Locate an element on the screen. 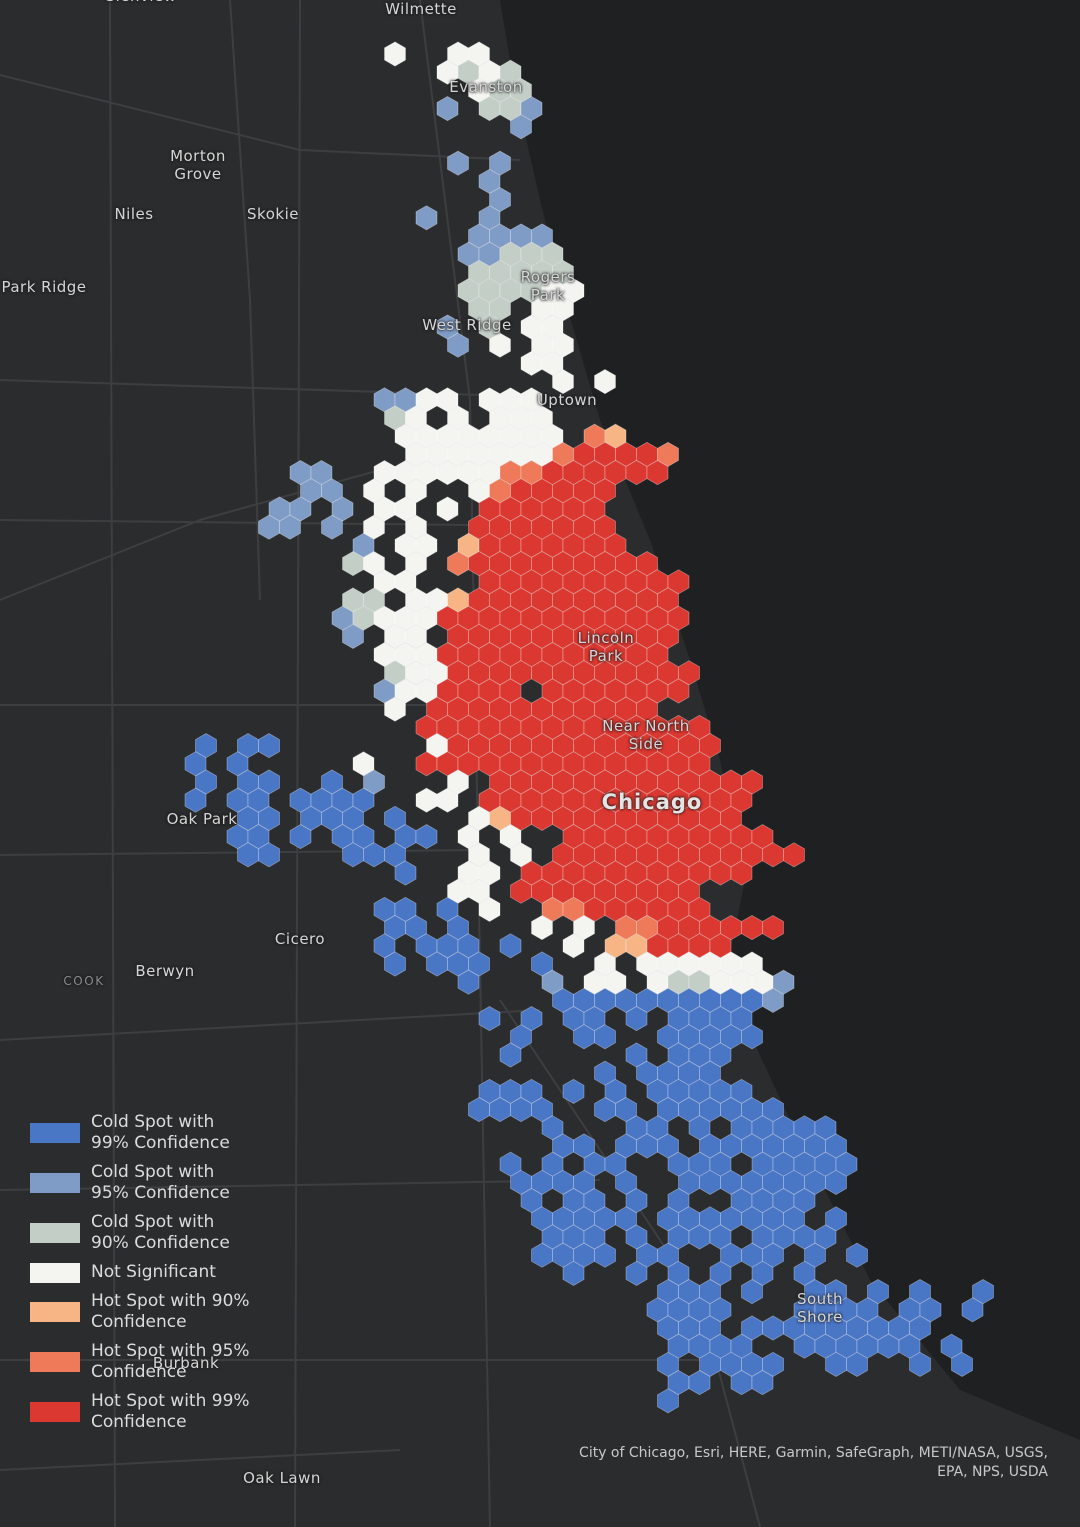  place-label: Cicero is located at coordinates (300, 939).